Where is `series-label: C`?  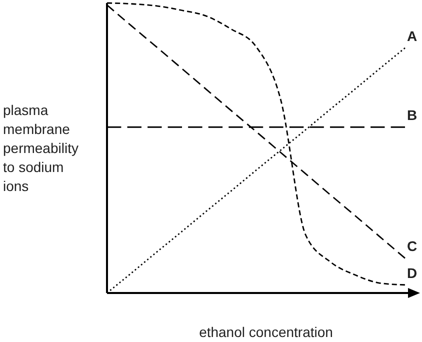
series-label: C is located at coordinates (412, 246).